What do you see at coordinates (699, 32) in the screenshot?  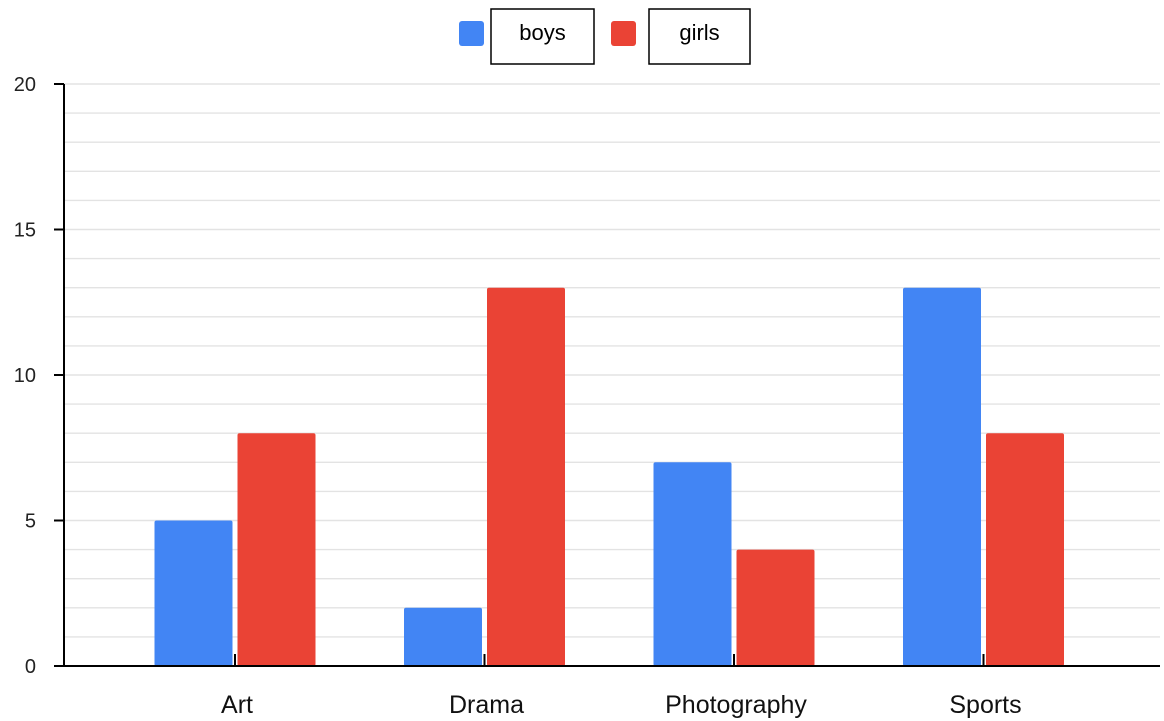 I see `legend-label-girls: girls` at bounding box center [699, 32].